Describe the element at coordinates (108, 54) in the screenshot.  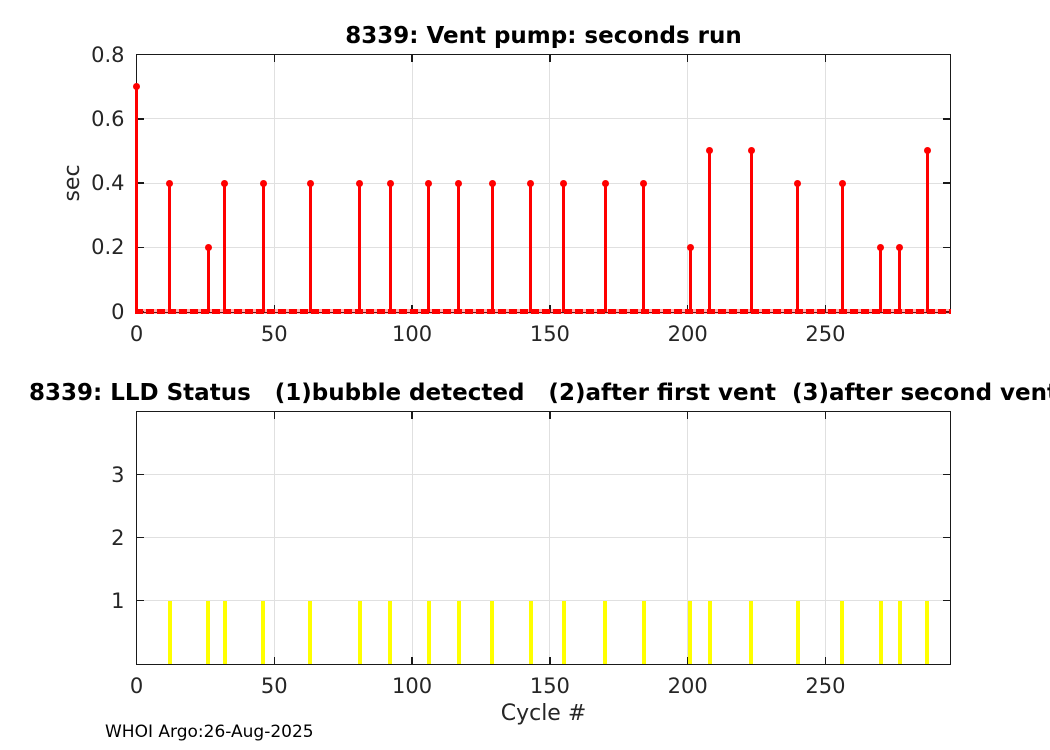
I see `y-tick-label: 0.8` at that location.